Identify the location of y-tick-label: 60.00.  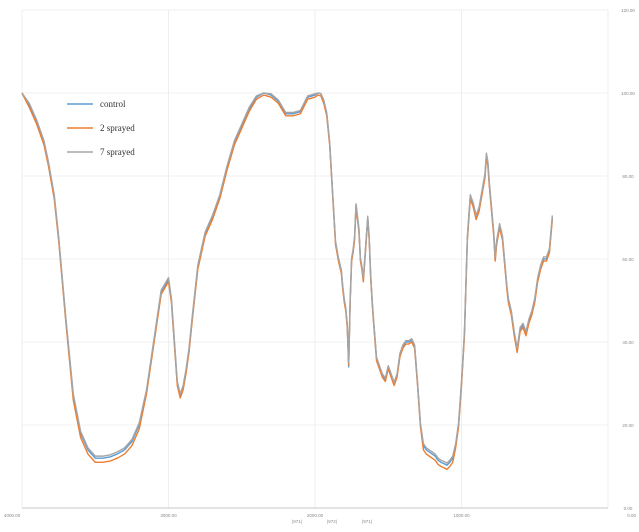
(628, 259).